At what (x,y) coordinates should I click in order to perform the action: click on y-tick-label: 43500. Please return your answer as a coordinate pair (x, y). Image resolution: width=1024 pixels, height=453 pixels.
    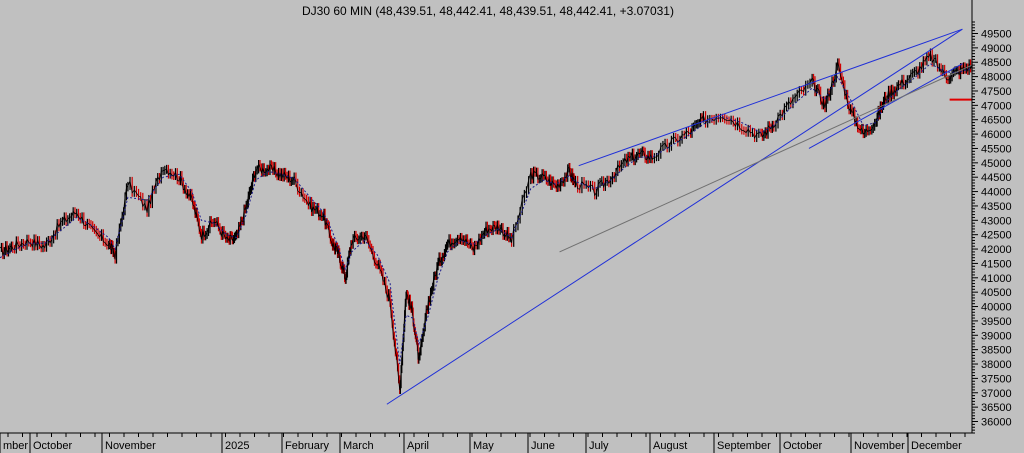
    Looking at the image, I should click on (996, 207).